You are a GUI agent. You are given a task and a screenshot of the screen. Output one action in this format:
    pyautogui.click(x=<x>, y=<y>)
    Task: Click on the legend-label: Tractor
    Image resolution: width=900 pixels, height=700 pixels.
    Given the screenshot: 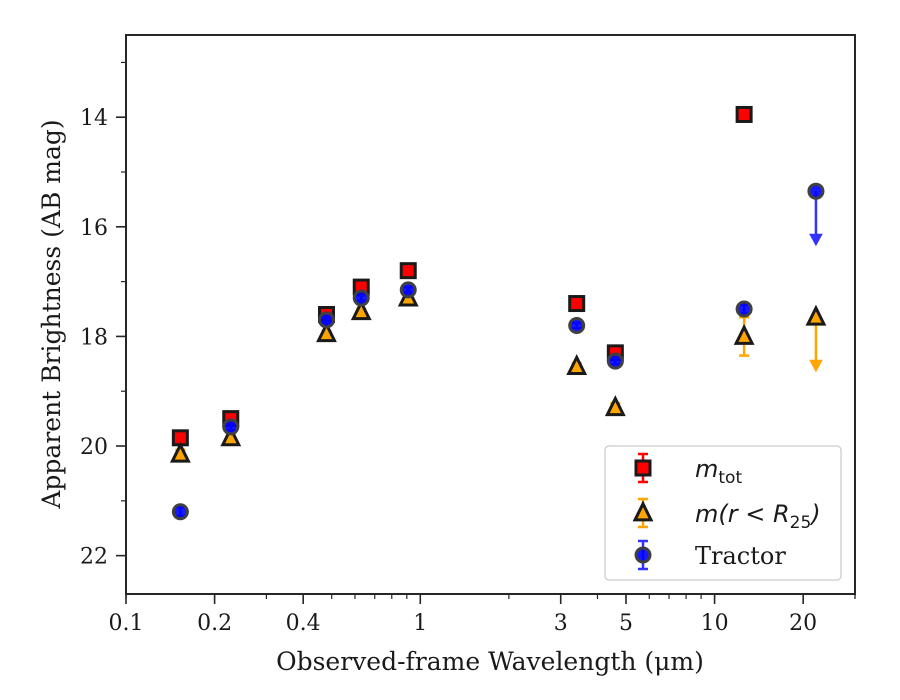 What is the action you would take?
    pyautogui.click(x=740, y=556)
    